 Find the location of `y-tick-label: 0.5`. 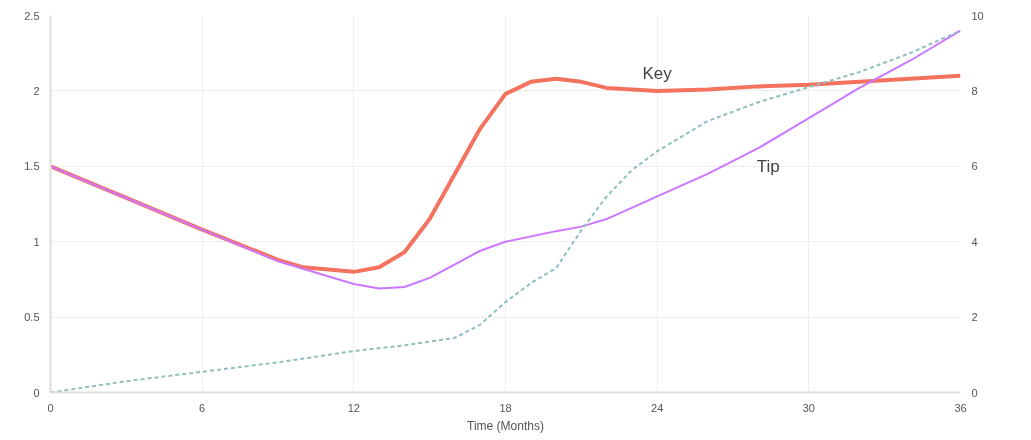

y-tick-label: 0.5 is located at coordinates (32, 317).